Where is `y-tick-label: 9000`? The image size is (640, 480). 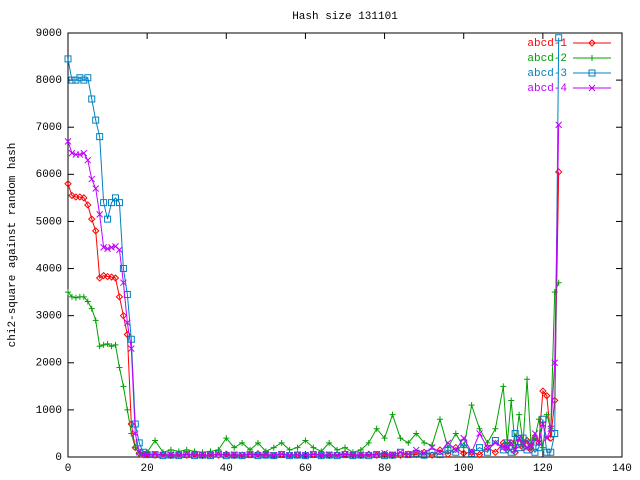
y-tick-label: 9000 is located at coordinates (49, 34).